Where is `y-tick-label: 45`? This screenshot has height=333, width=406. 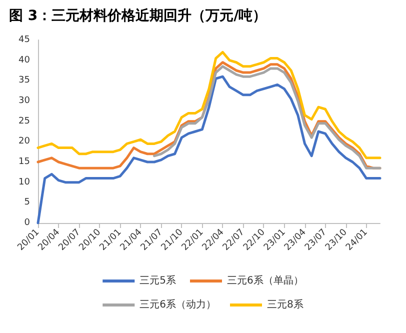 y-tick-label: 45 is located at coordinates (24, 40).